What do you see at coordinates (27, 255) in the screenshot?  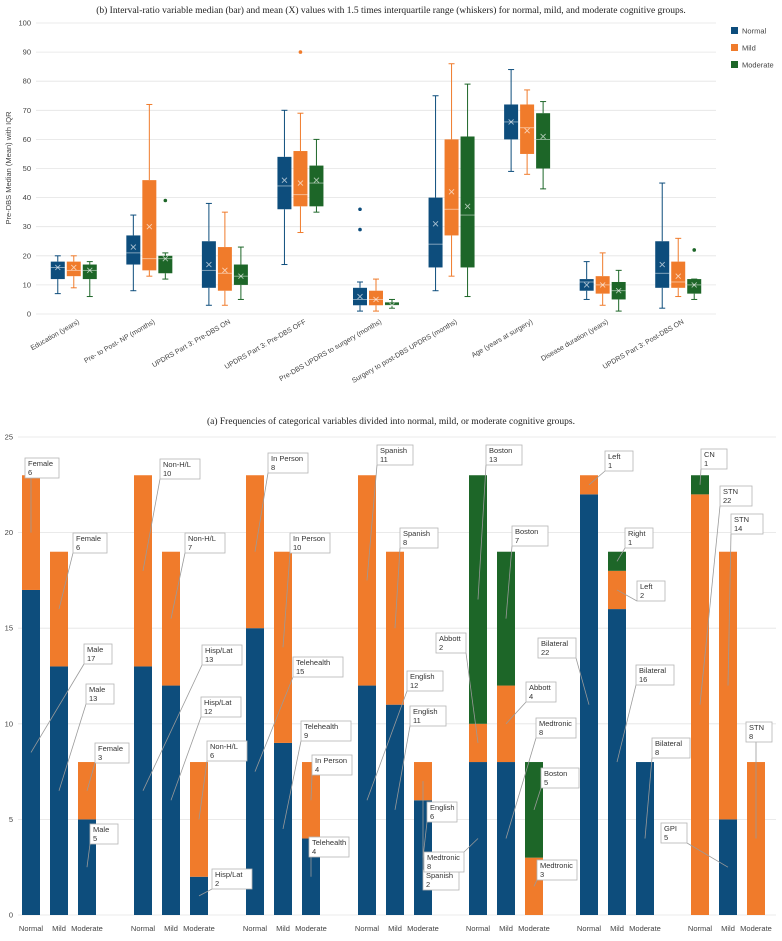 I see `box-plot-y-tick-label: 20` at bounding box center [27, 255].